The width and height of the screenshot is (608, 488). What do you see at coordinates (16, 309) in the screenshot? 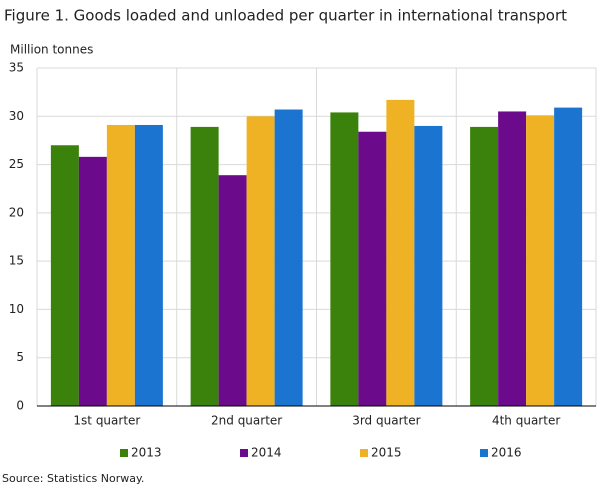
I see `y-tick-label: 10` at bounding box center [16, 309].